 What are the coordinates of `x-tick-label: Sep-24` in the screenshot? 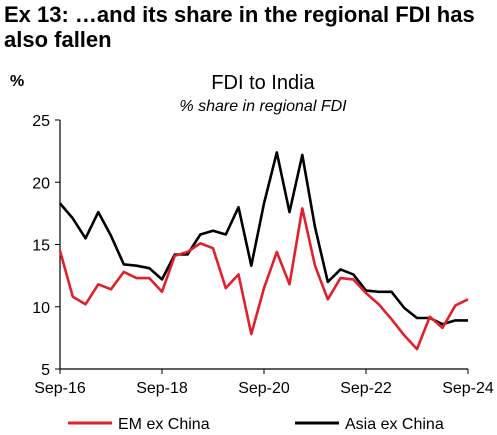 It's located at (468, 388).